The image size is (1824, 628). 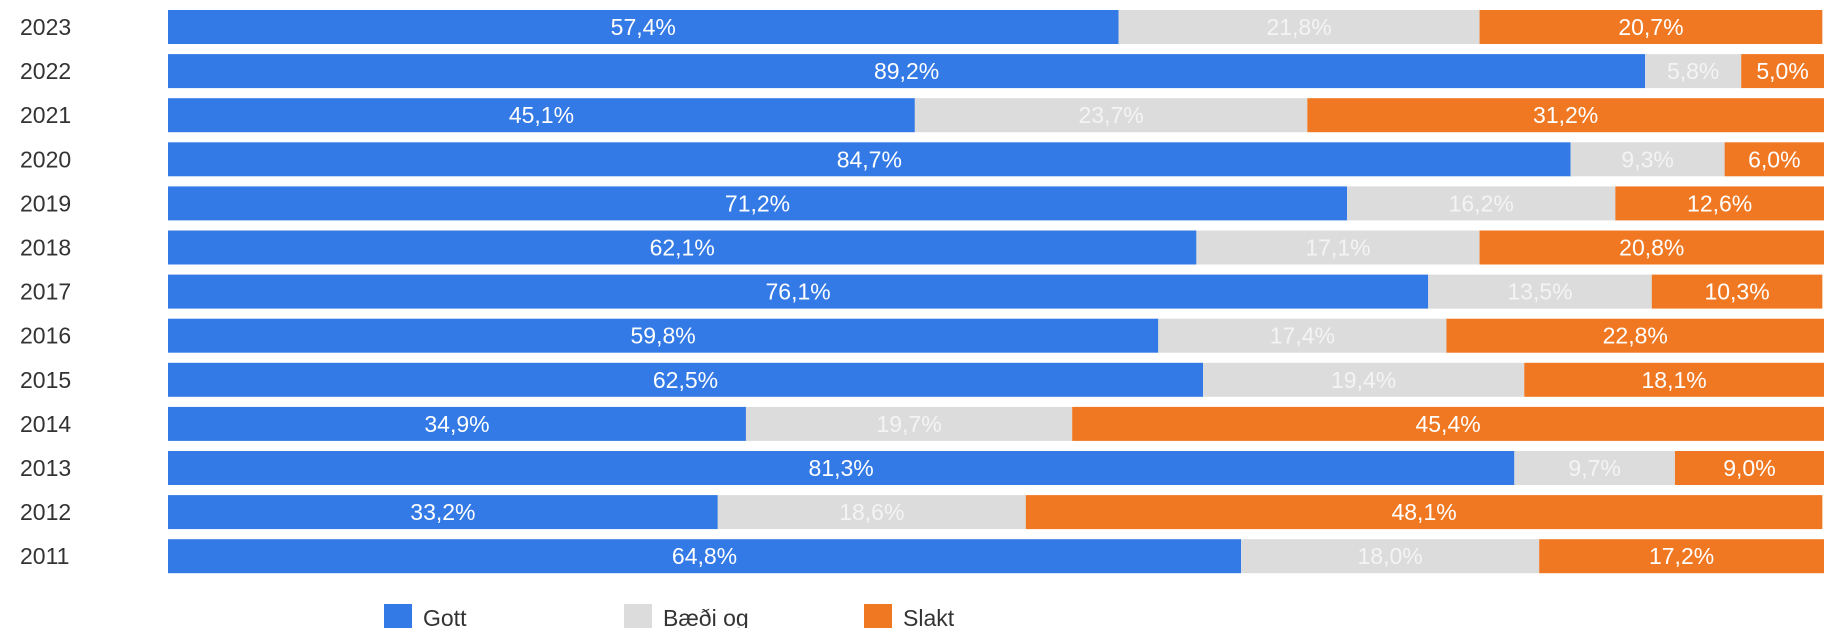 I want to click on bar-row-2022: 2022 89,2% 5,8% 5,0%, so click(x=922, y=71).